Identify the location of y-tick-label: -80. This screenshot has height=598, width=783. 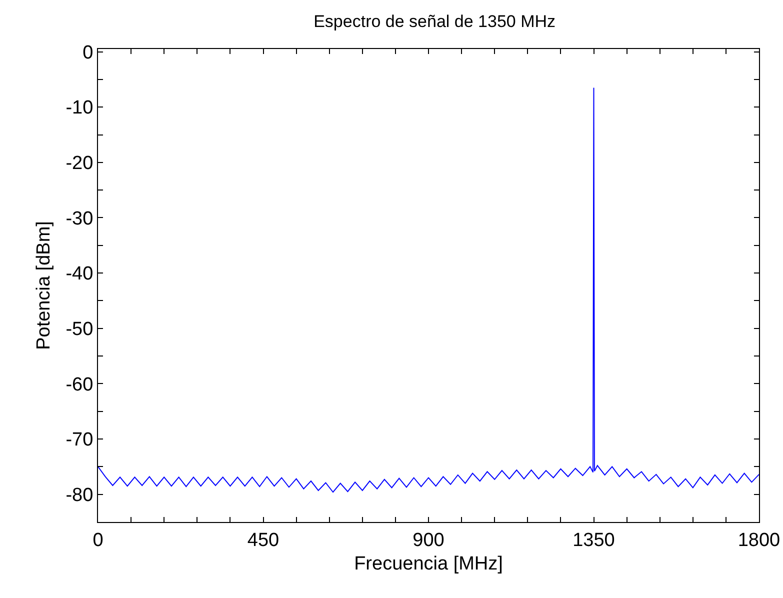
(80, 495).